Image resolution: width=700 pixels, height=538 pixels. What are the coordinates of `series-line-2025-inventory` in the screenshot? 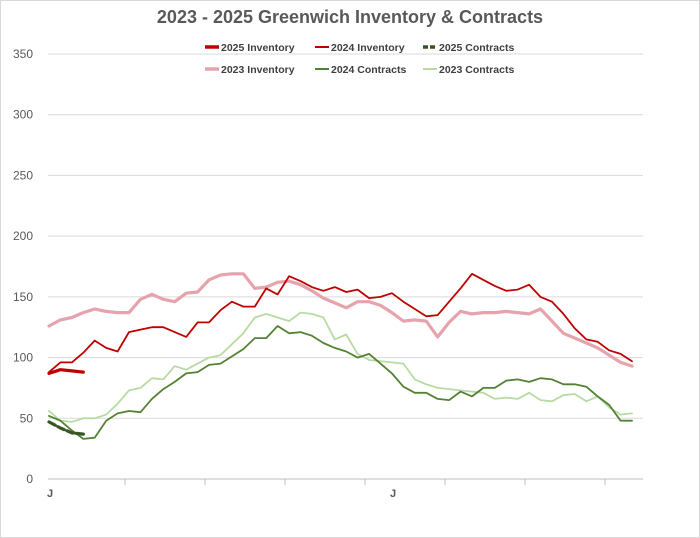 It's located at (66, 371).